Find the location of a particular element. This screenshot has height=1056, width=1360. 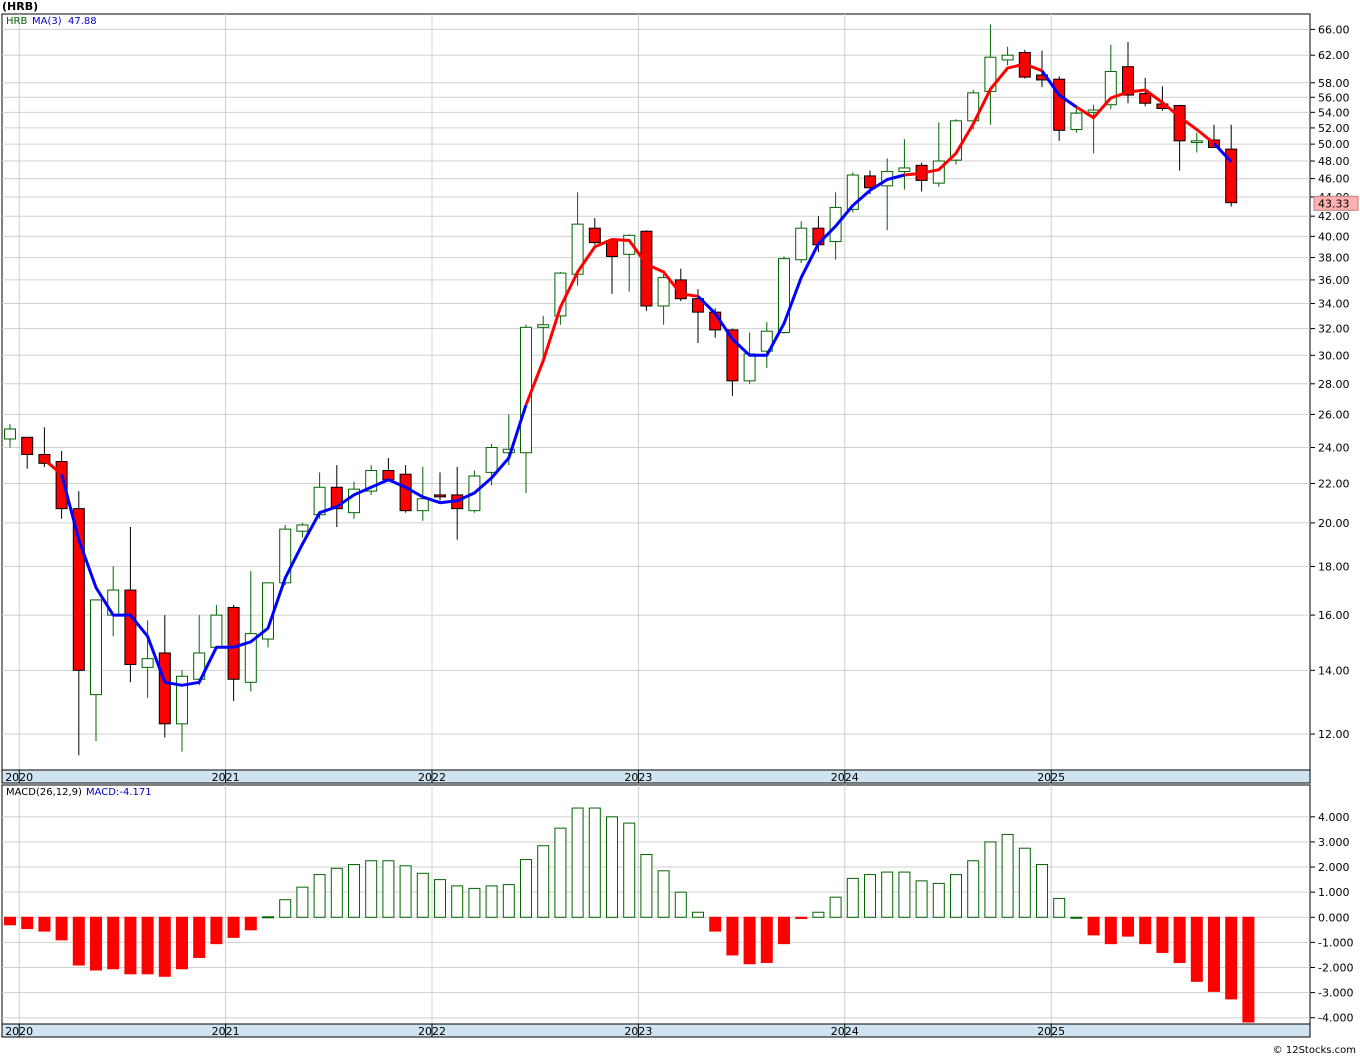

symbol-label: (HRB) is located at coordinates (20, 6).